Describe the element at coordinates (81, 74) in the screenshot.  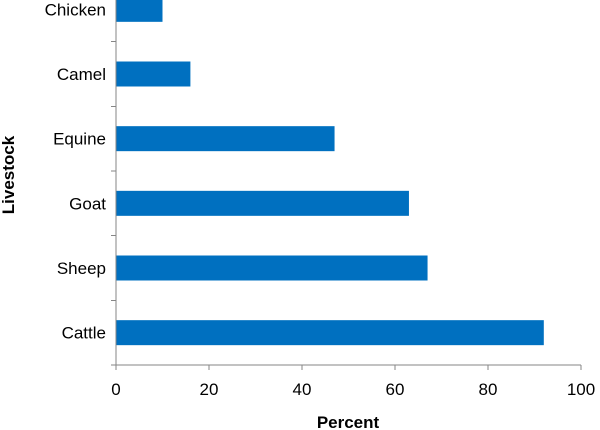
I see `category-label-camel: Camel` at that location.